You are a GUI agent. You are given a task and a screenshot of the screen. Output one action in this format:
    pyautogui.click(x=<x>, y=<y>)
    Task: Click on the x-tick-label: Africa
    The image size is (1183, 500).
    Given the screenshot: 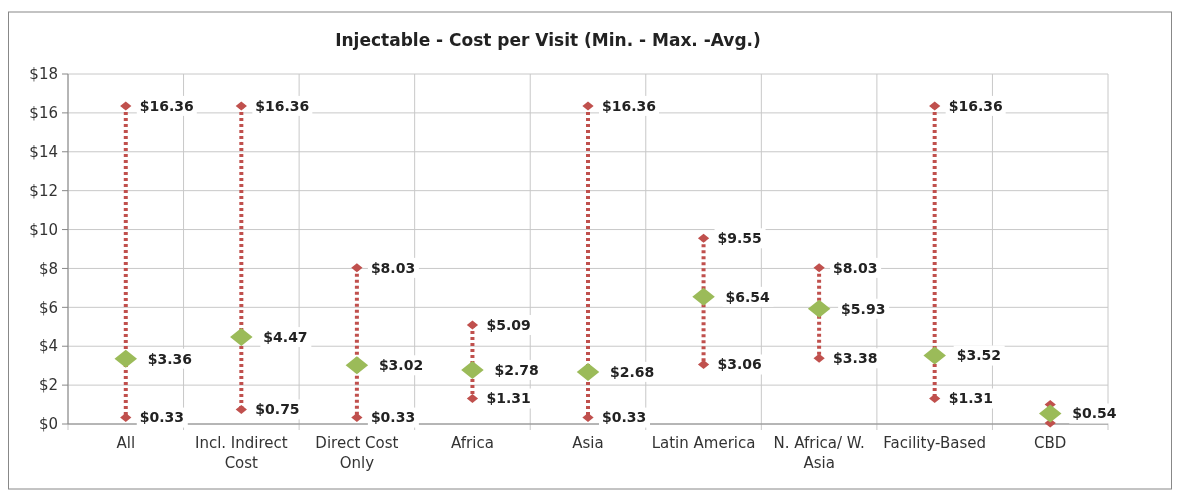 What is the action you would take?
    pyautogui.click(x=472, y=443)
    